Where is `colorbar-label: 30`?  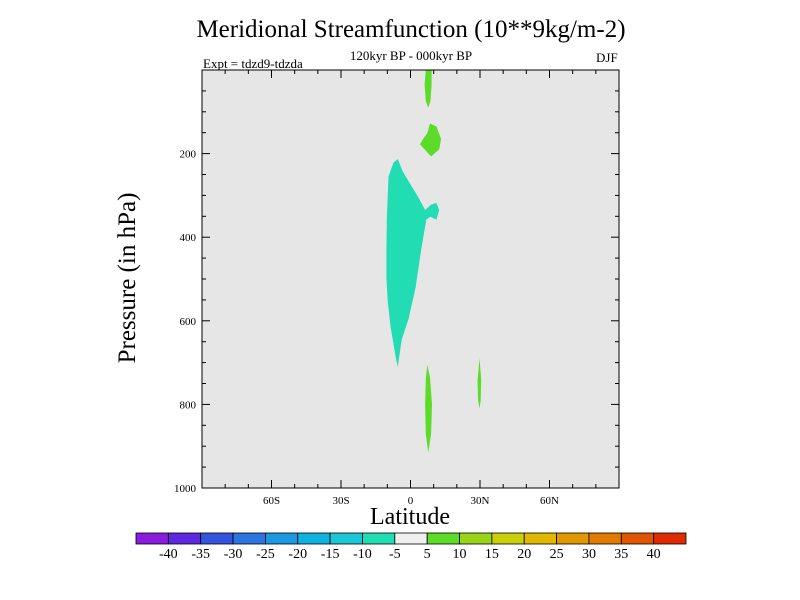 colorbar-label: 30 is located at coordinates (589, 554).